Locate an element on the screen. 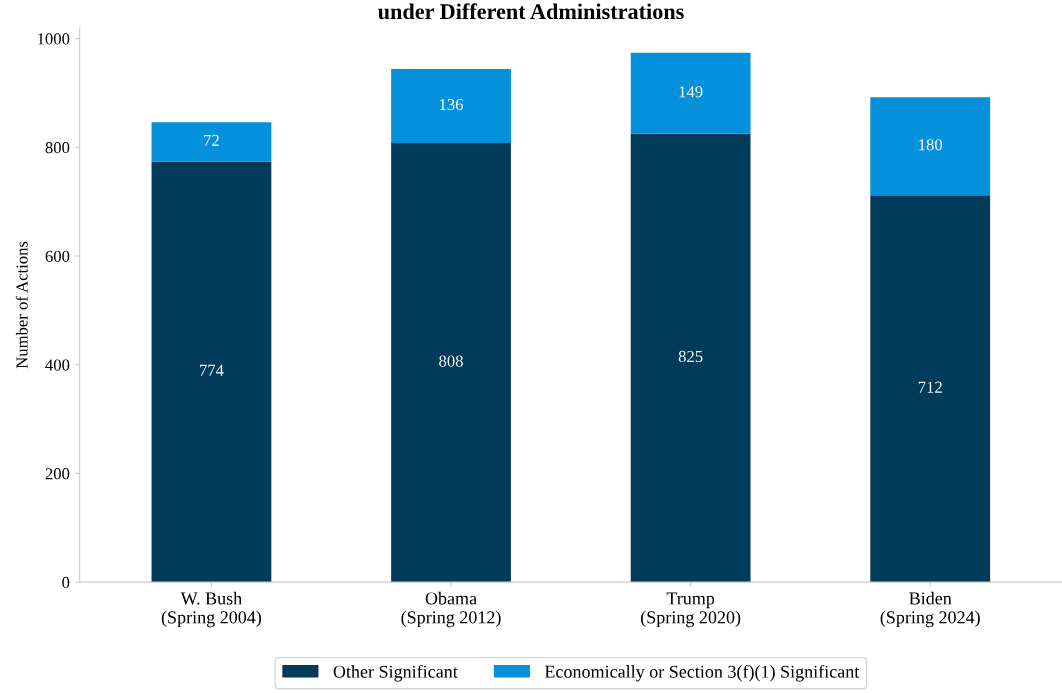 The width and height of the screenshot is (1062, 693). data-label: 149 is located at coordinates (691, 92).